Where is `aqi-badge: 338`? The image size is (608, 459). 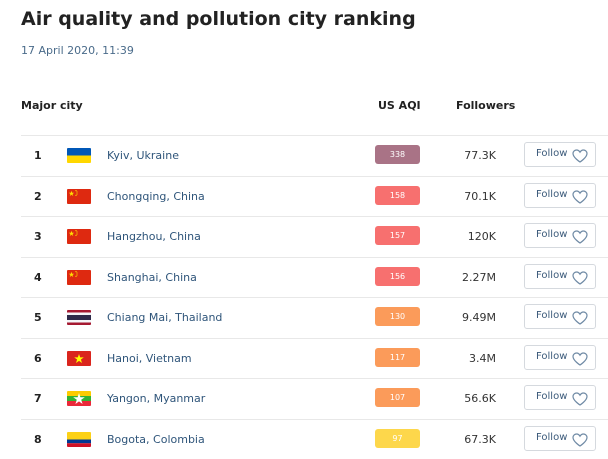 aqi-badge: 338 is located at coordinates (397, 154).